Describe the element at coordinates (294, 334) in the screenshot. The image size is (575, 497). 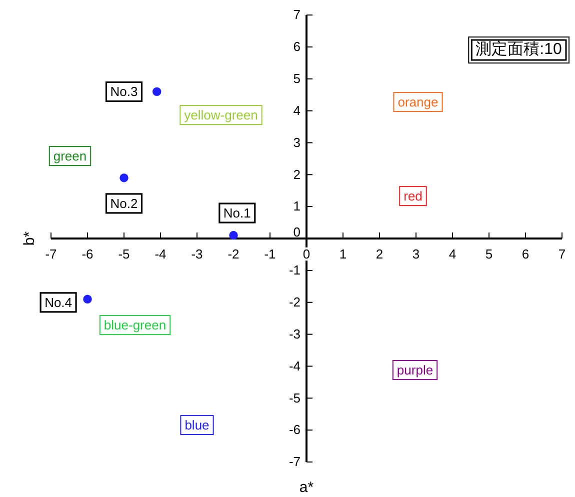
I see `y-tick-label: -3` at that location.